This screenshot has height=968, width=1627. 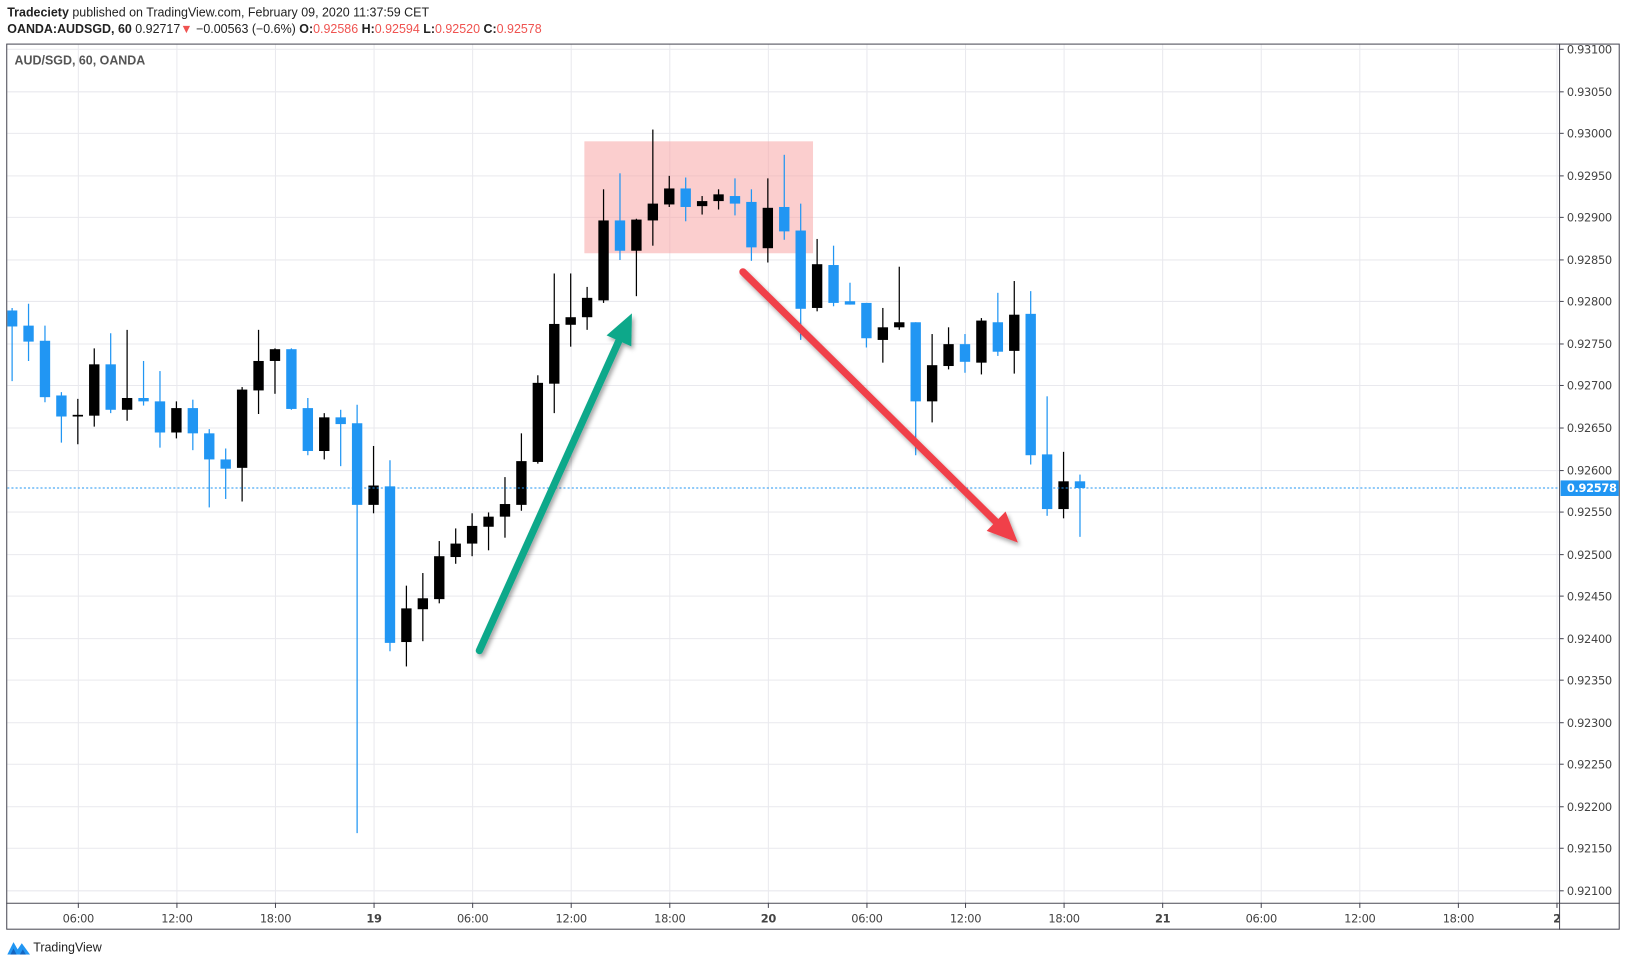 I want to click on downtrend-arrow, so click(x=878, y=405).